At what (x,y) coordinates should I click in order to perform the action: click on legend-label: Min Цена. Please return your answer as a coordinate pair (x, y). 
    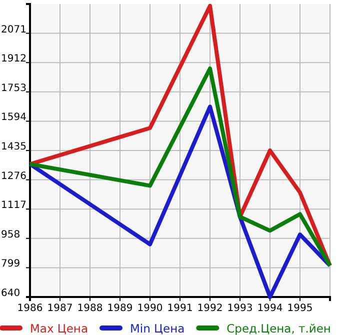
    Looking at the image, I should click on (157, 328).